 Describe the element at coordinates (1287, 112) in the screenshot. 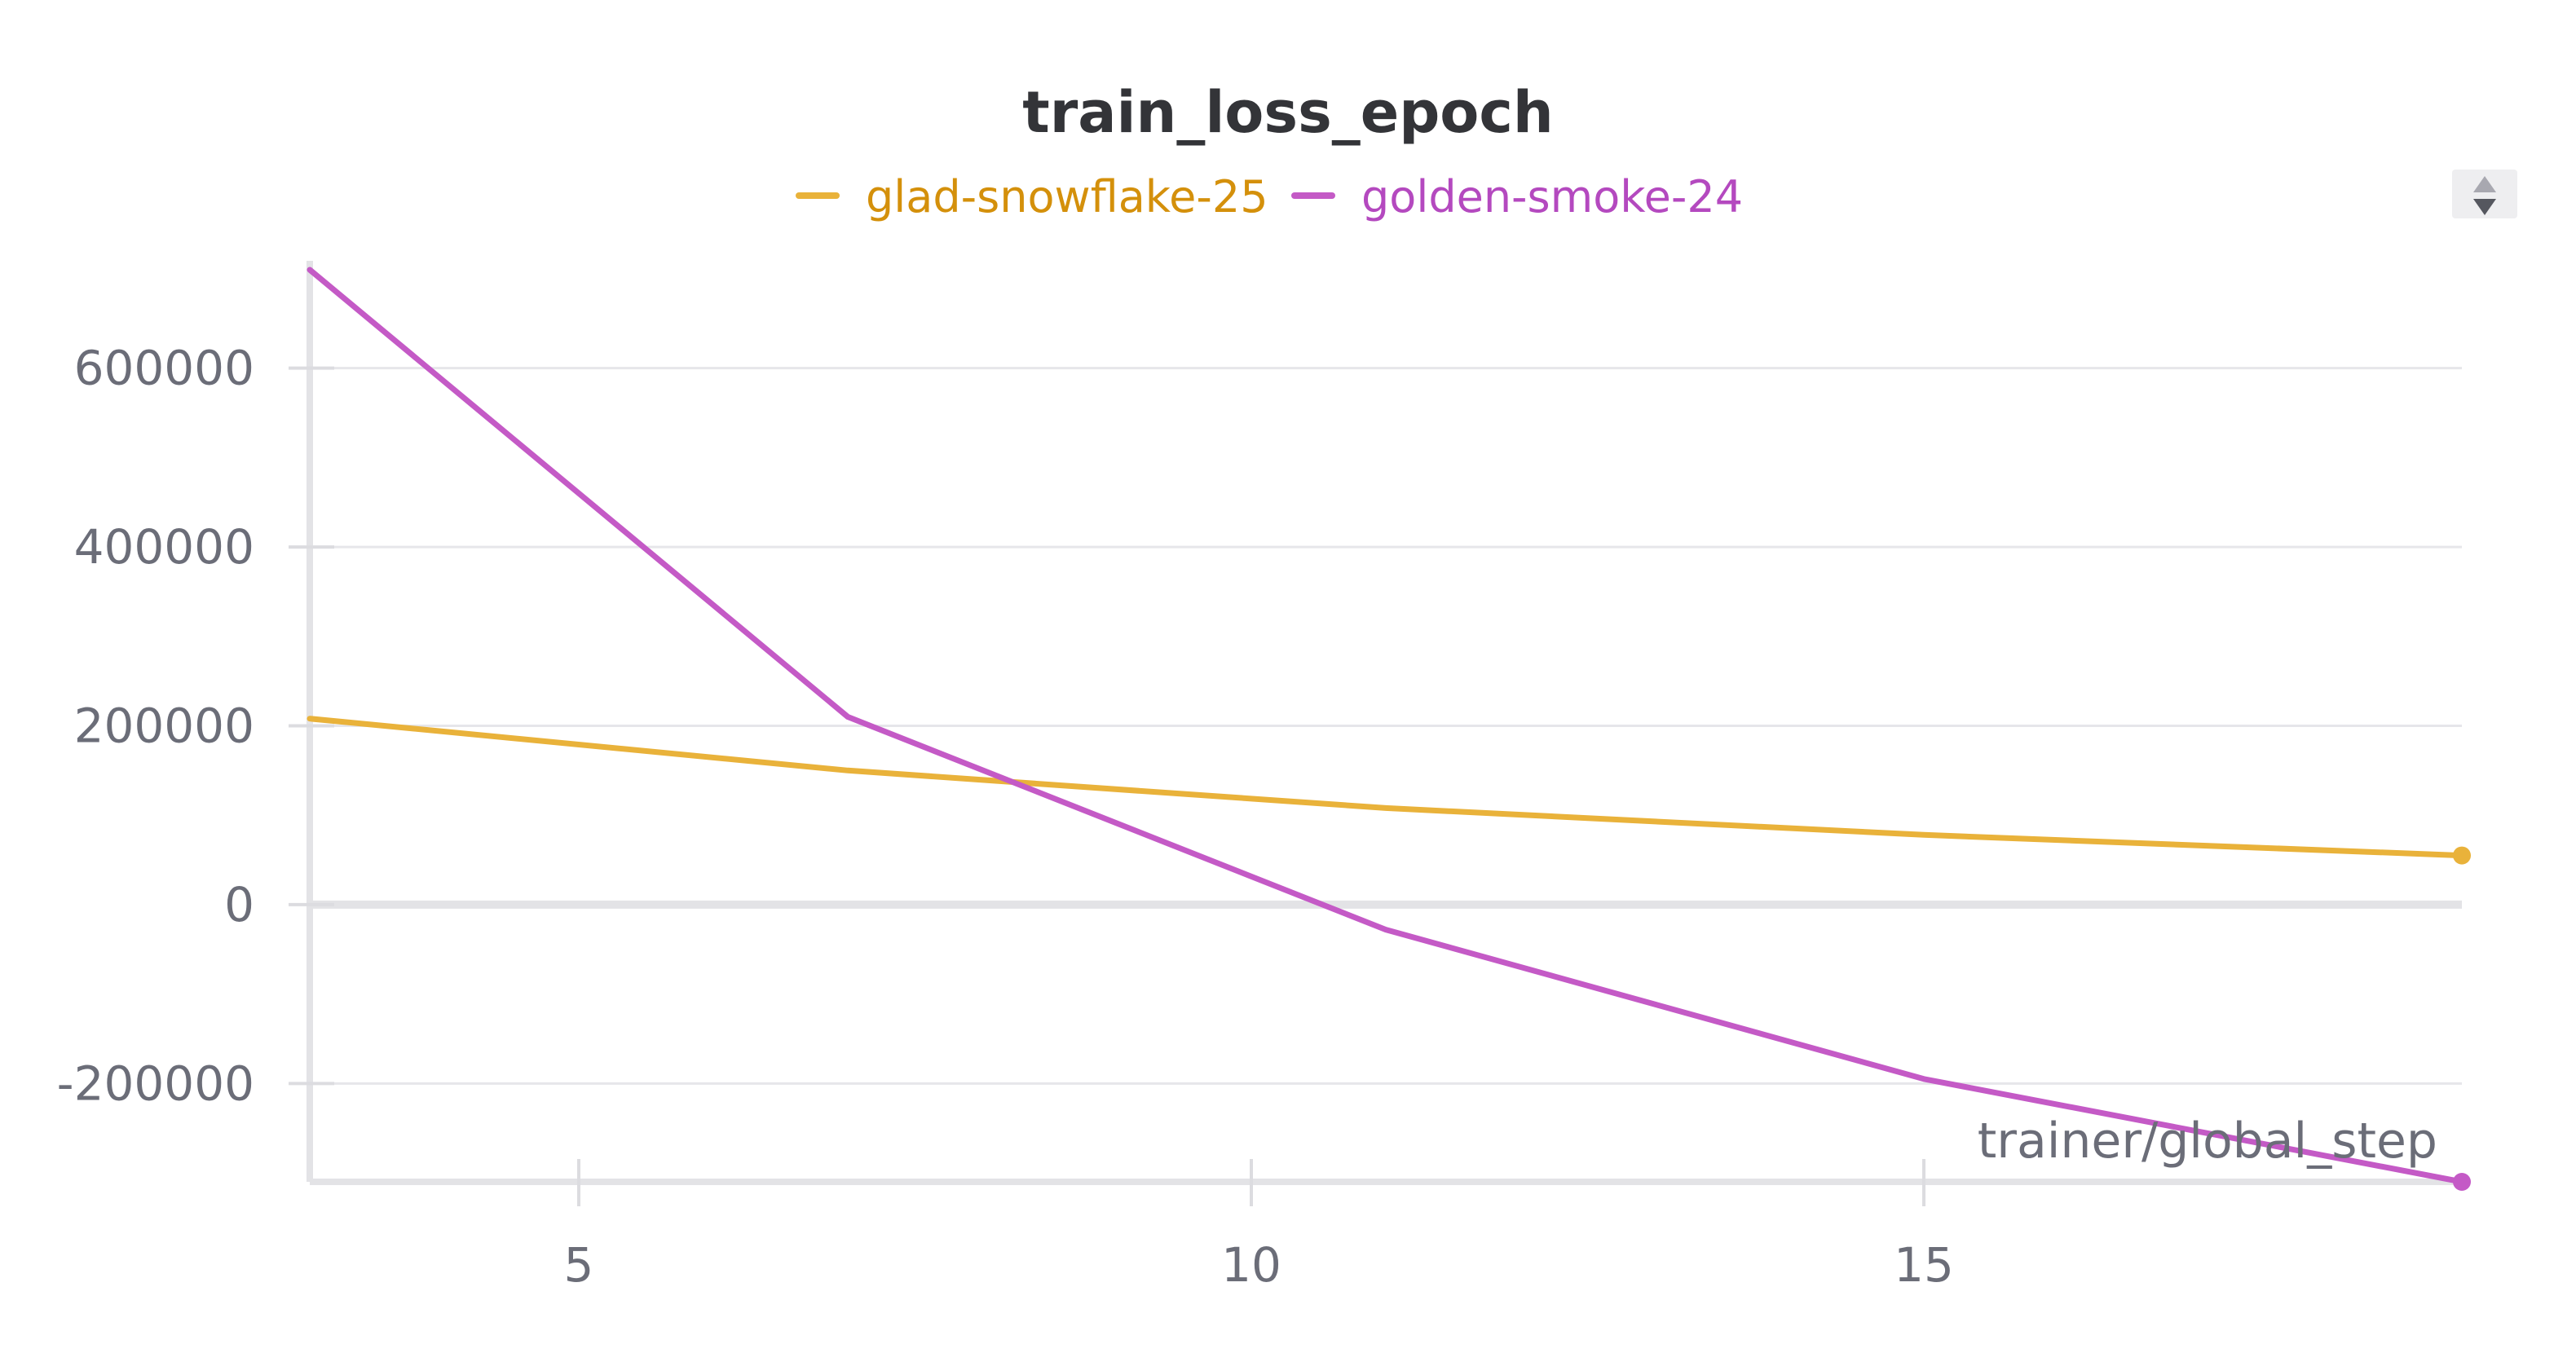

I see `chart-title: train_loss_epoch` at that location.